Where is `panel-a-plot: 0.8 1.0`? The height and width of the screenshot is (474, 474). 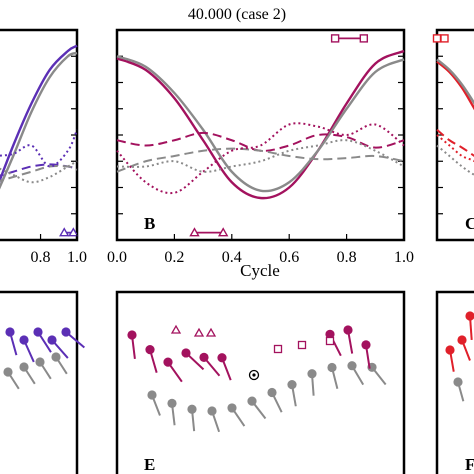 panel-a-plot: 0.8 1.0 is located at coordinates (43, 155).